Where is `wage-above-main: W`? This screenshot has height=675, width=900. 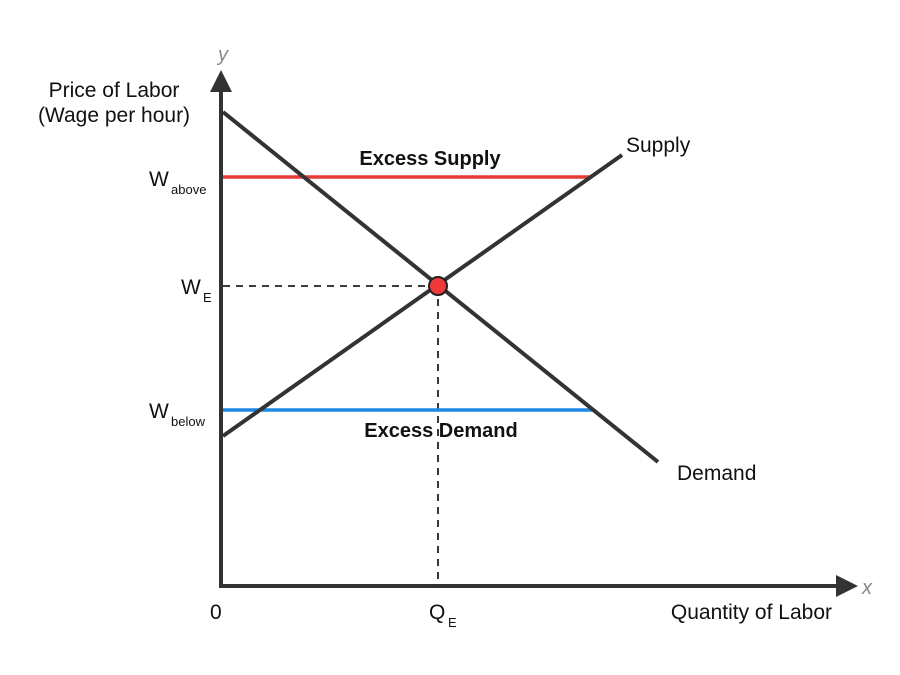
wage-above-main: W is located at coordinates (159, 179).